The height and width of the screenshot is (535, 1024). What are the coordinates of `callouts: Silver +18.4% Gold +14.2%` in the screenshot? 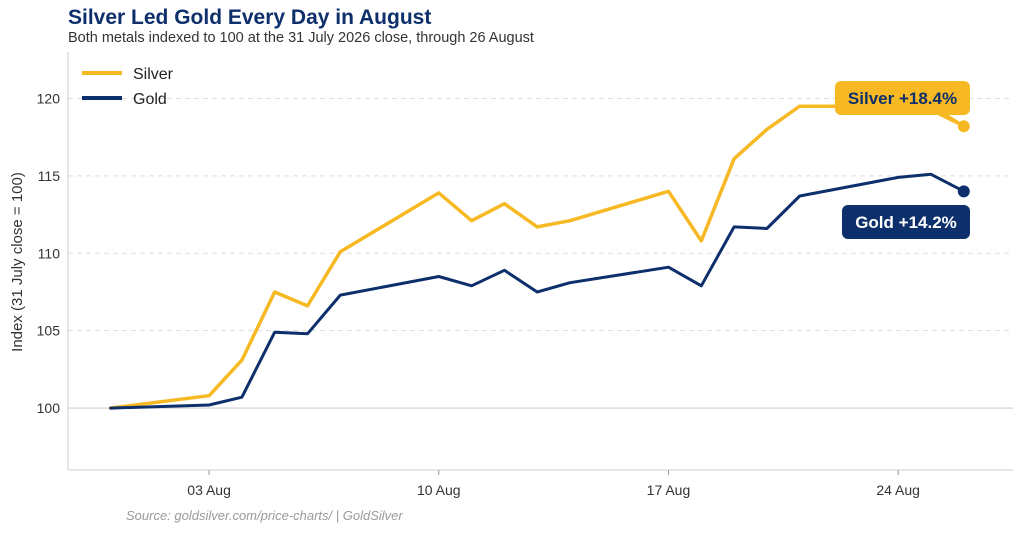 It's located at (902, 160).